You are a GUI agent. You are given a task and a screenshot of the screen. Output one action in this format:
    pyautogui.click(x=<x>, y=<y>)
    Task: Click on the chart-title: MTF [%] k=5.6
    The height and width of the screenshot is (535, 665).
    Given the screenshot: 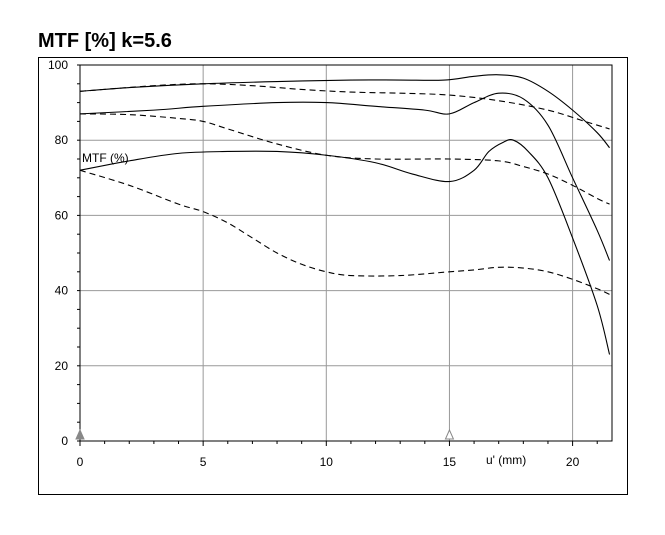 What is the action you would take?
    pyautogui.click(x=105, y=41)
    